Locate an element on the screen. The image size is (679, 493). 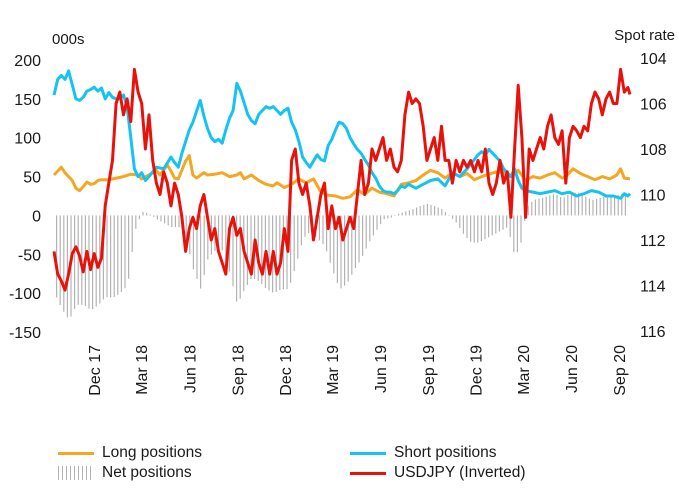
left-axis-tick-label: 150 is located at coordinates (27, 100).